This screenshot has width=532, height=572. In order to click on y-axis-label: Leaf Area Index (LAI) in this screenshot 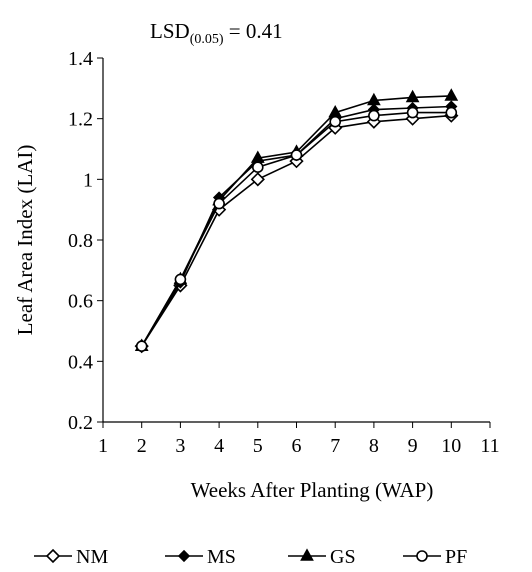, I will do `click(25, 240)`.